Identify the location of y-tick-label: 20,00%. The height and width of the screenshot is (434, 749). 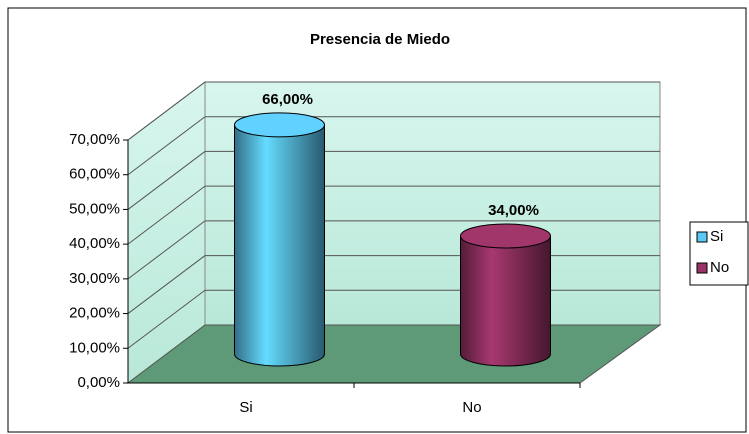
(94, 313).